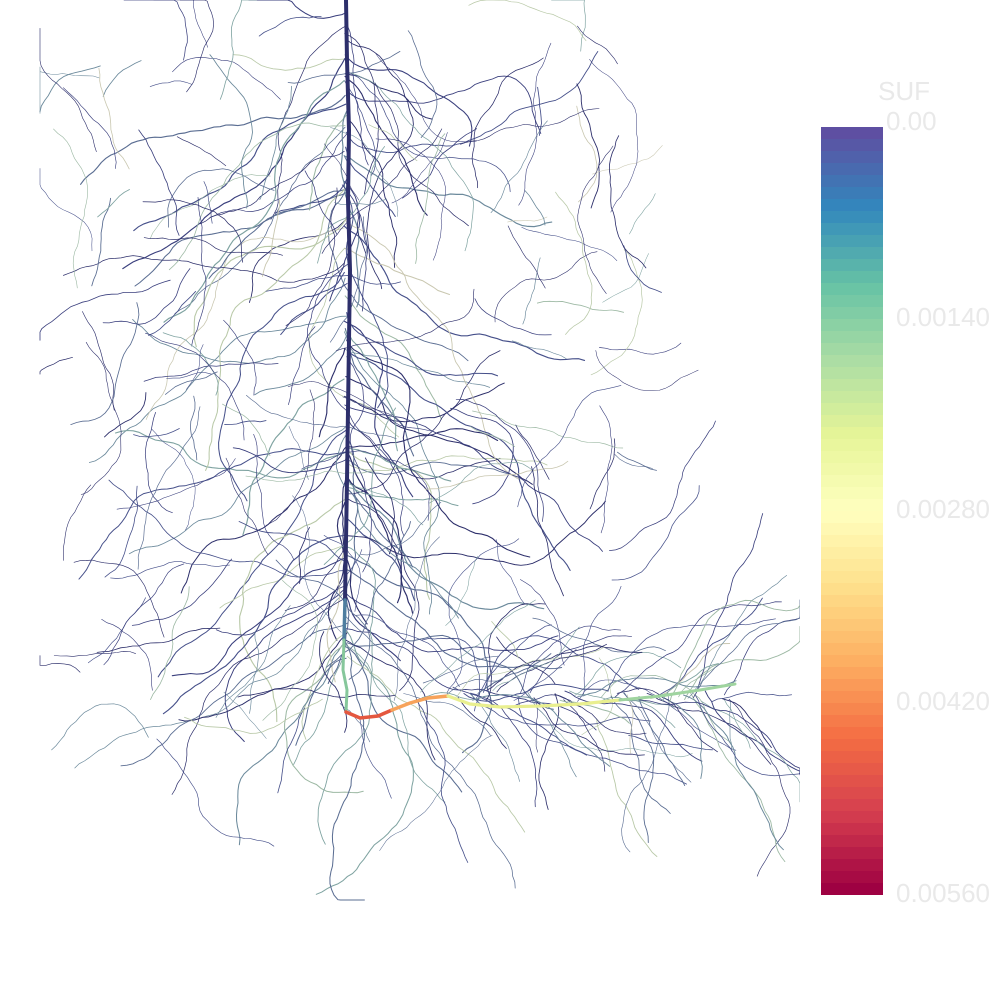 The image size is (1000, 1000). What do you see at coordinates (943, 509) in the screenshot?
I see `colorbar-tick-2: 0.00280` at bounding box center [943, 509].